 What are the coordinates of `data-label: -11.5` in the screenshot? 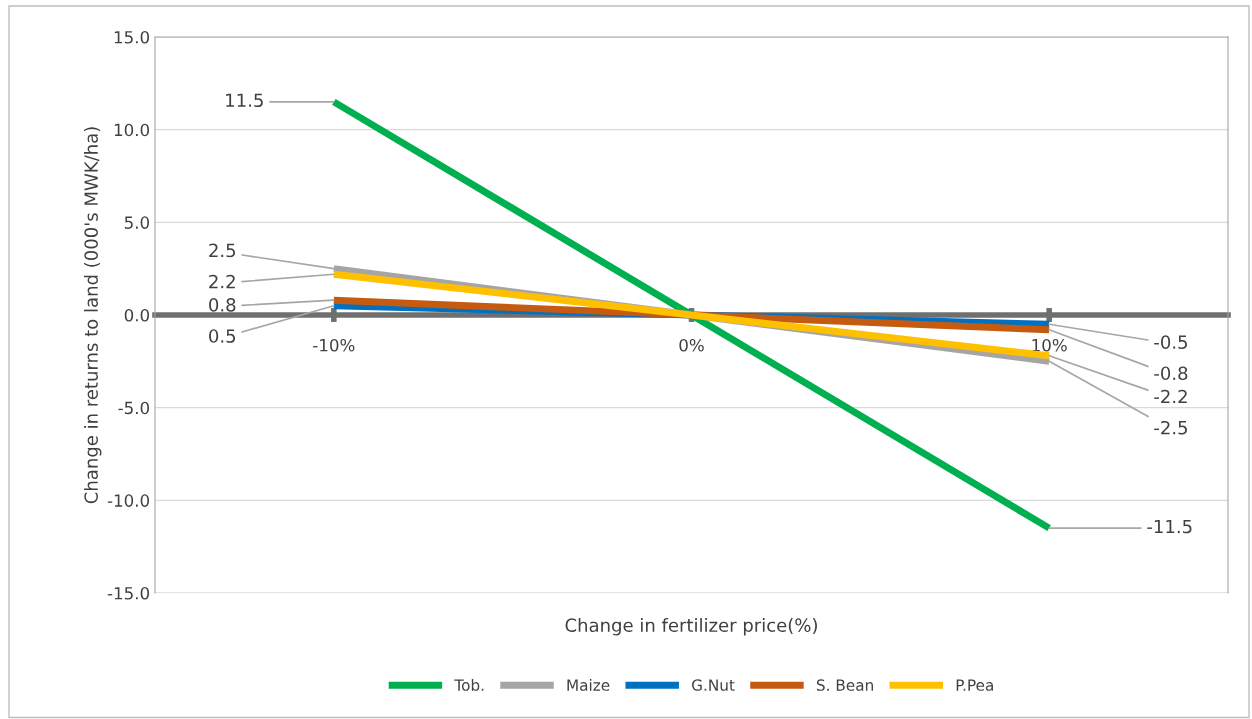 It's located at (1169, 526).